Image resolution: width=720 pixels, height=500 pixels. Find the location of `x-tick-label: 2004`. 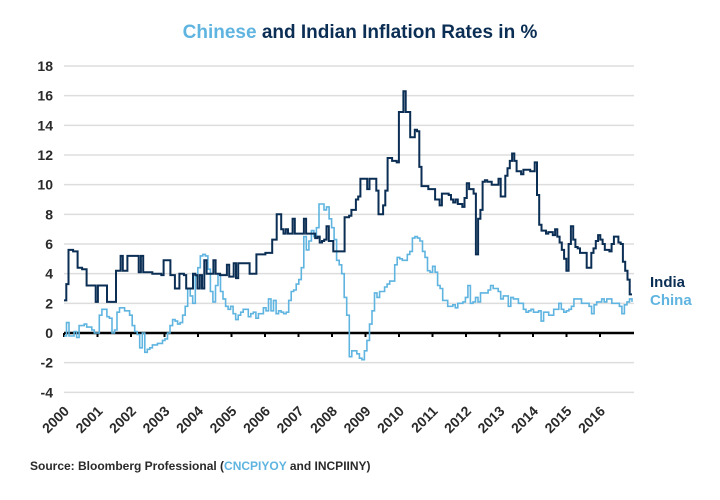

x-tick-label: 2004 is located at coordinates (189, 419).